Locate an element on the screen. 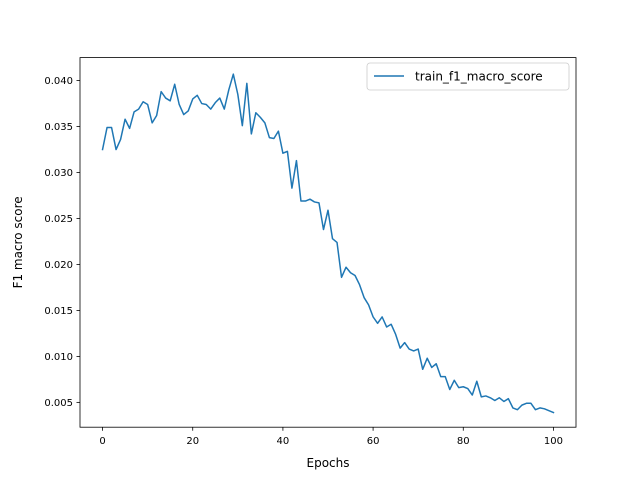 The image size is (640, 480). x-tick-label: 40 is located at coordinates (283, 441).